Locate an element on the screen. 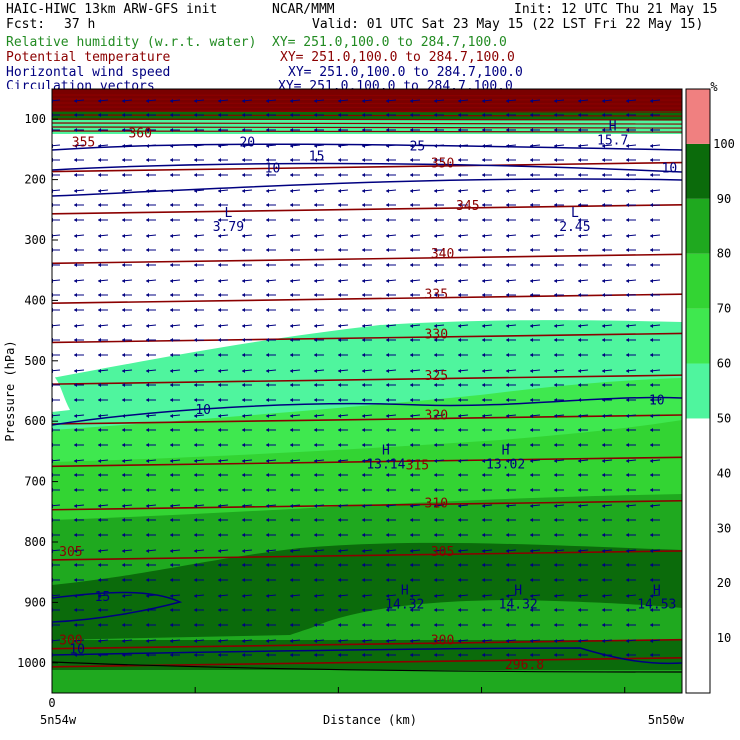 The image size is (740, 740). theta-contour is located at coordinates (367, 298).